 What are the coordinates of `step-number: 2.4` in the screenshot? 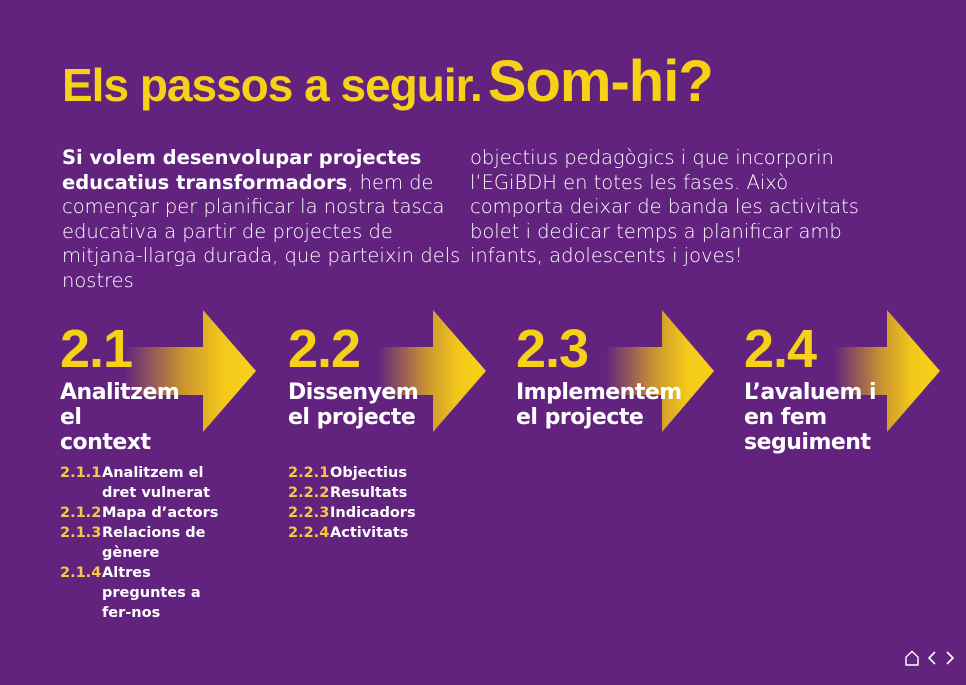 It's located at (780, 349).